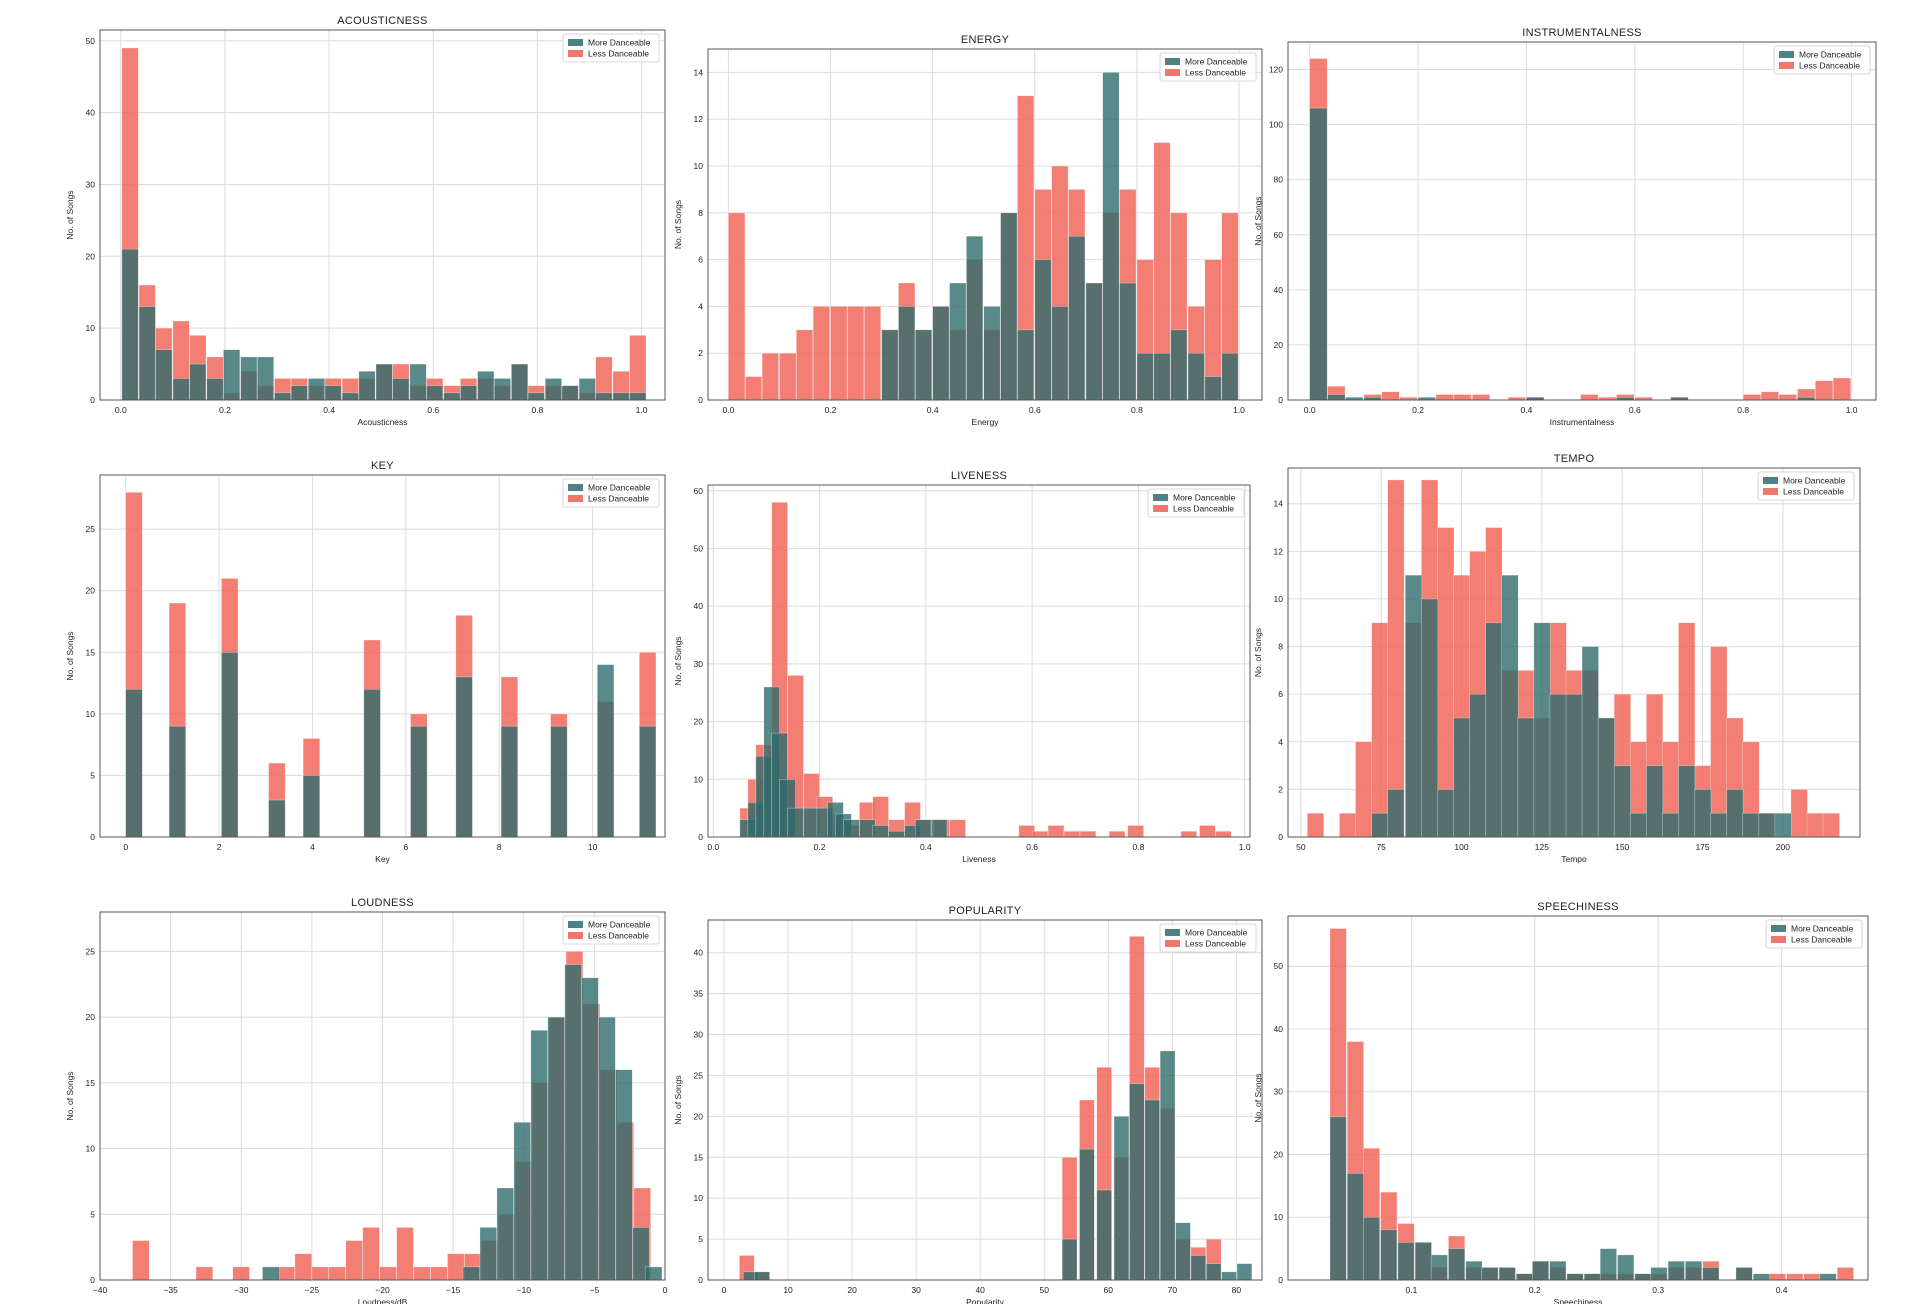 The height and width of the screenshot is (1304, 1920). What do you see at coordinates (916, 1290) in the screenshot?
I see `x-tick-label: 30` at bounding box center [916, 1290].